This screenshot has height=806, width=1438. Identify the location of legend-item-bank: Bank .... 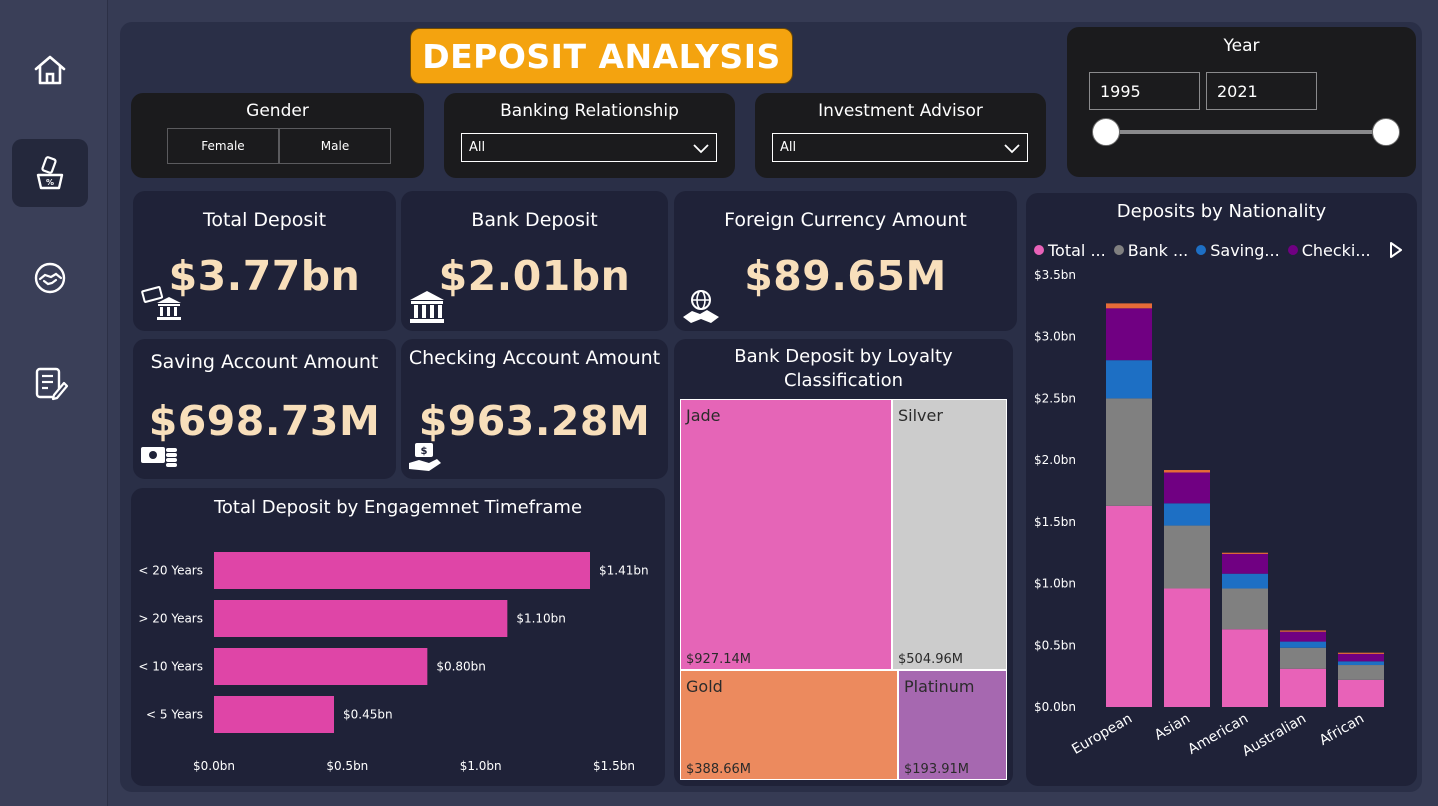
(1150, 250).